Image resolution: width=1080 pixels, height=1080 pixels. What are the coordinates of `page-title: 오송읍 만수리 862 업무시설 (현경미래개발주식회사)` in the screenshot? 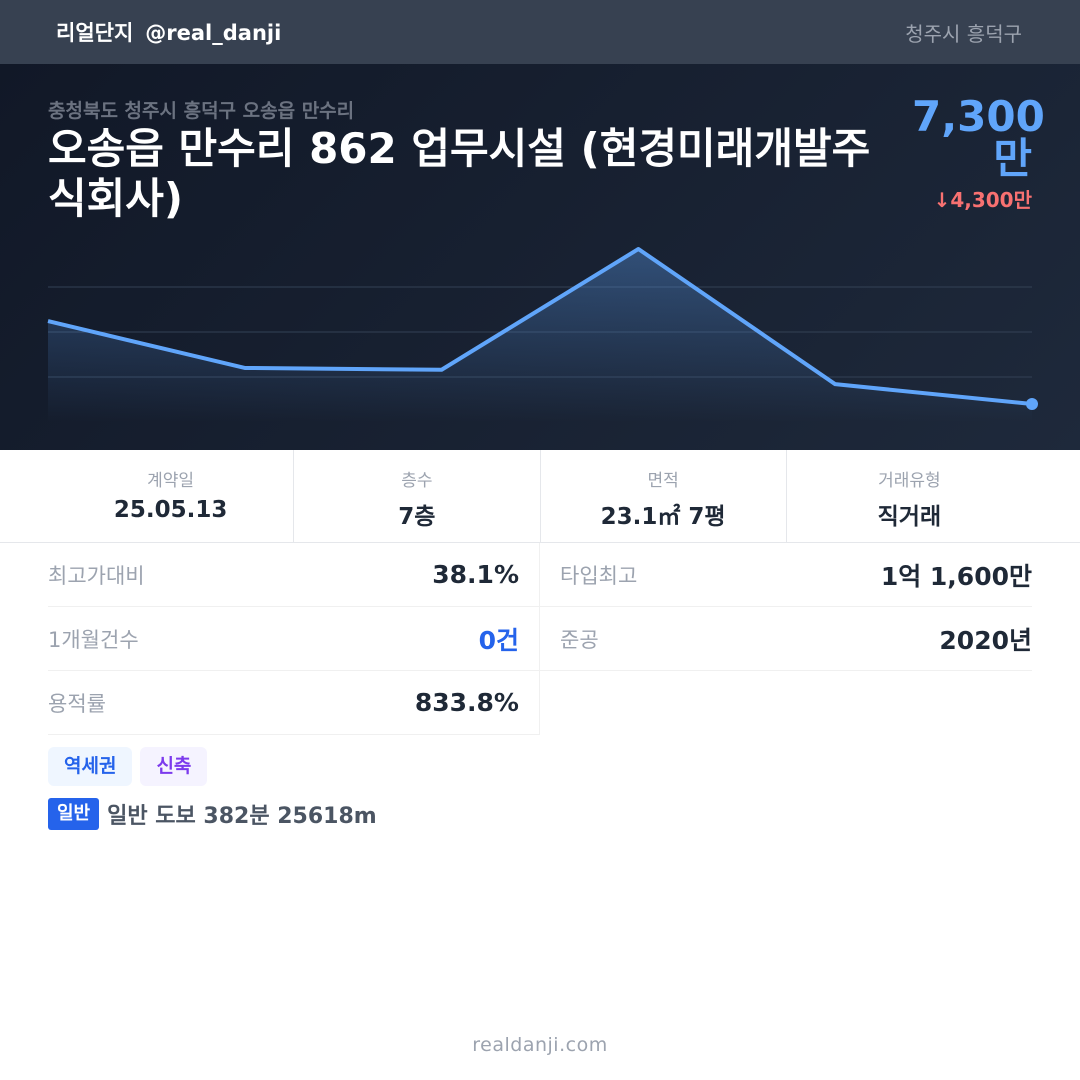 It's located at (459, 173).